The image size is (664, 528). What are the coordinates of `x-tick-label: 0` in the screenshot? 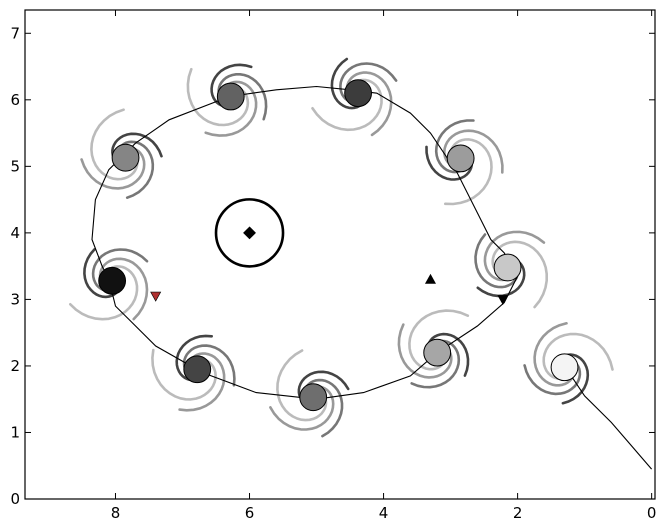 It's located at (652, 513).